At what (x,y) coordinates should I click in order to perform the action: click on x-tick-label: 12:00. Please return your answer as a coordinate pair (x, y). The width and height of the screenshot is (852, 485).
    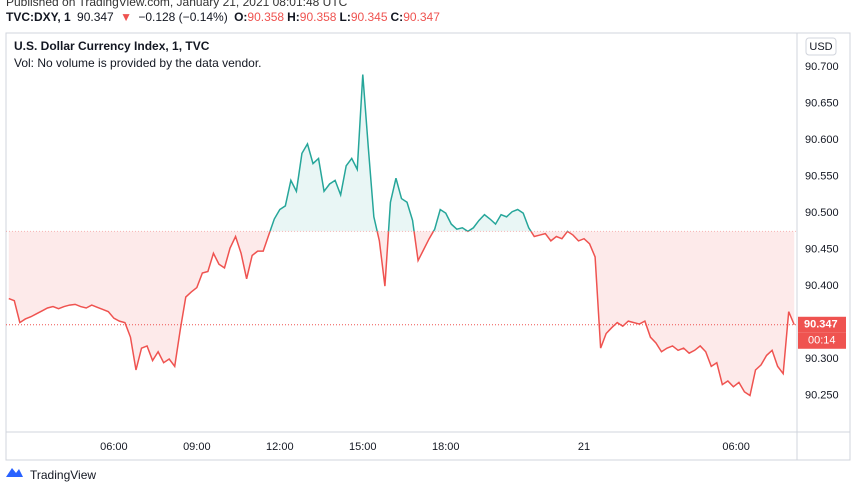
    Looking at the image, I should click on (280, 447).